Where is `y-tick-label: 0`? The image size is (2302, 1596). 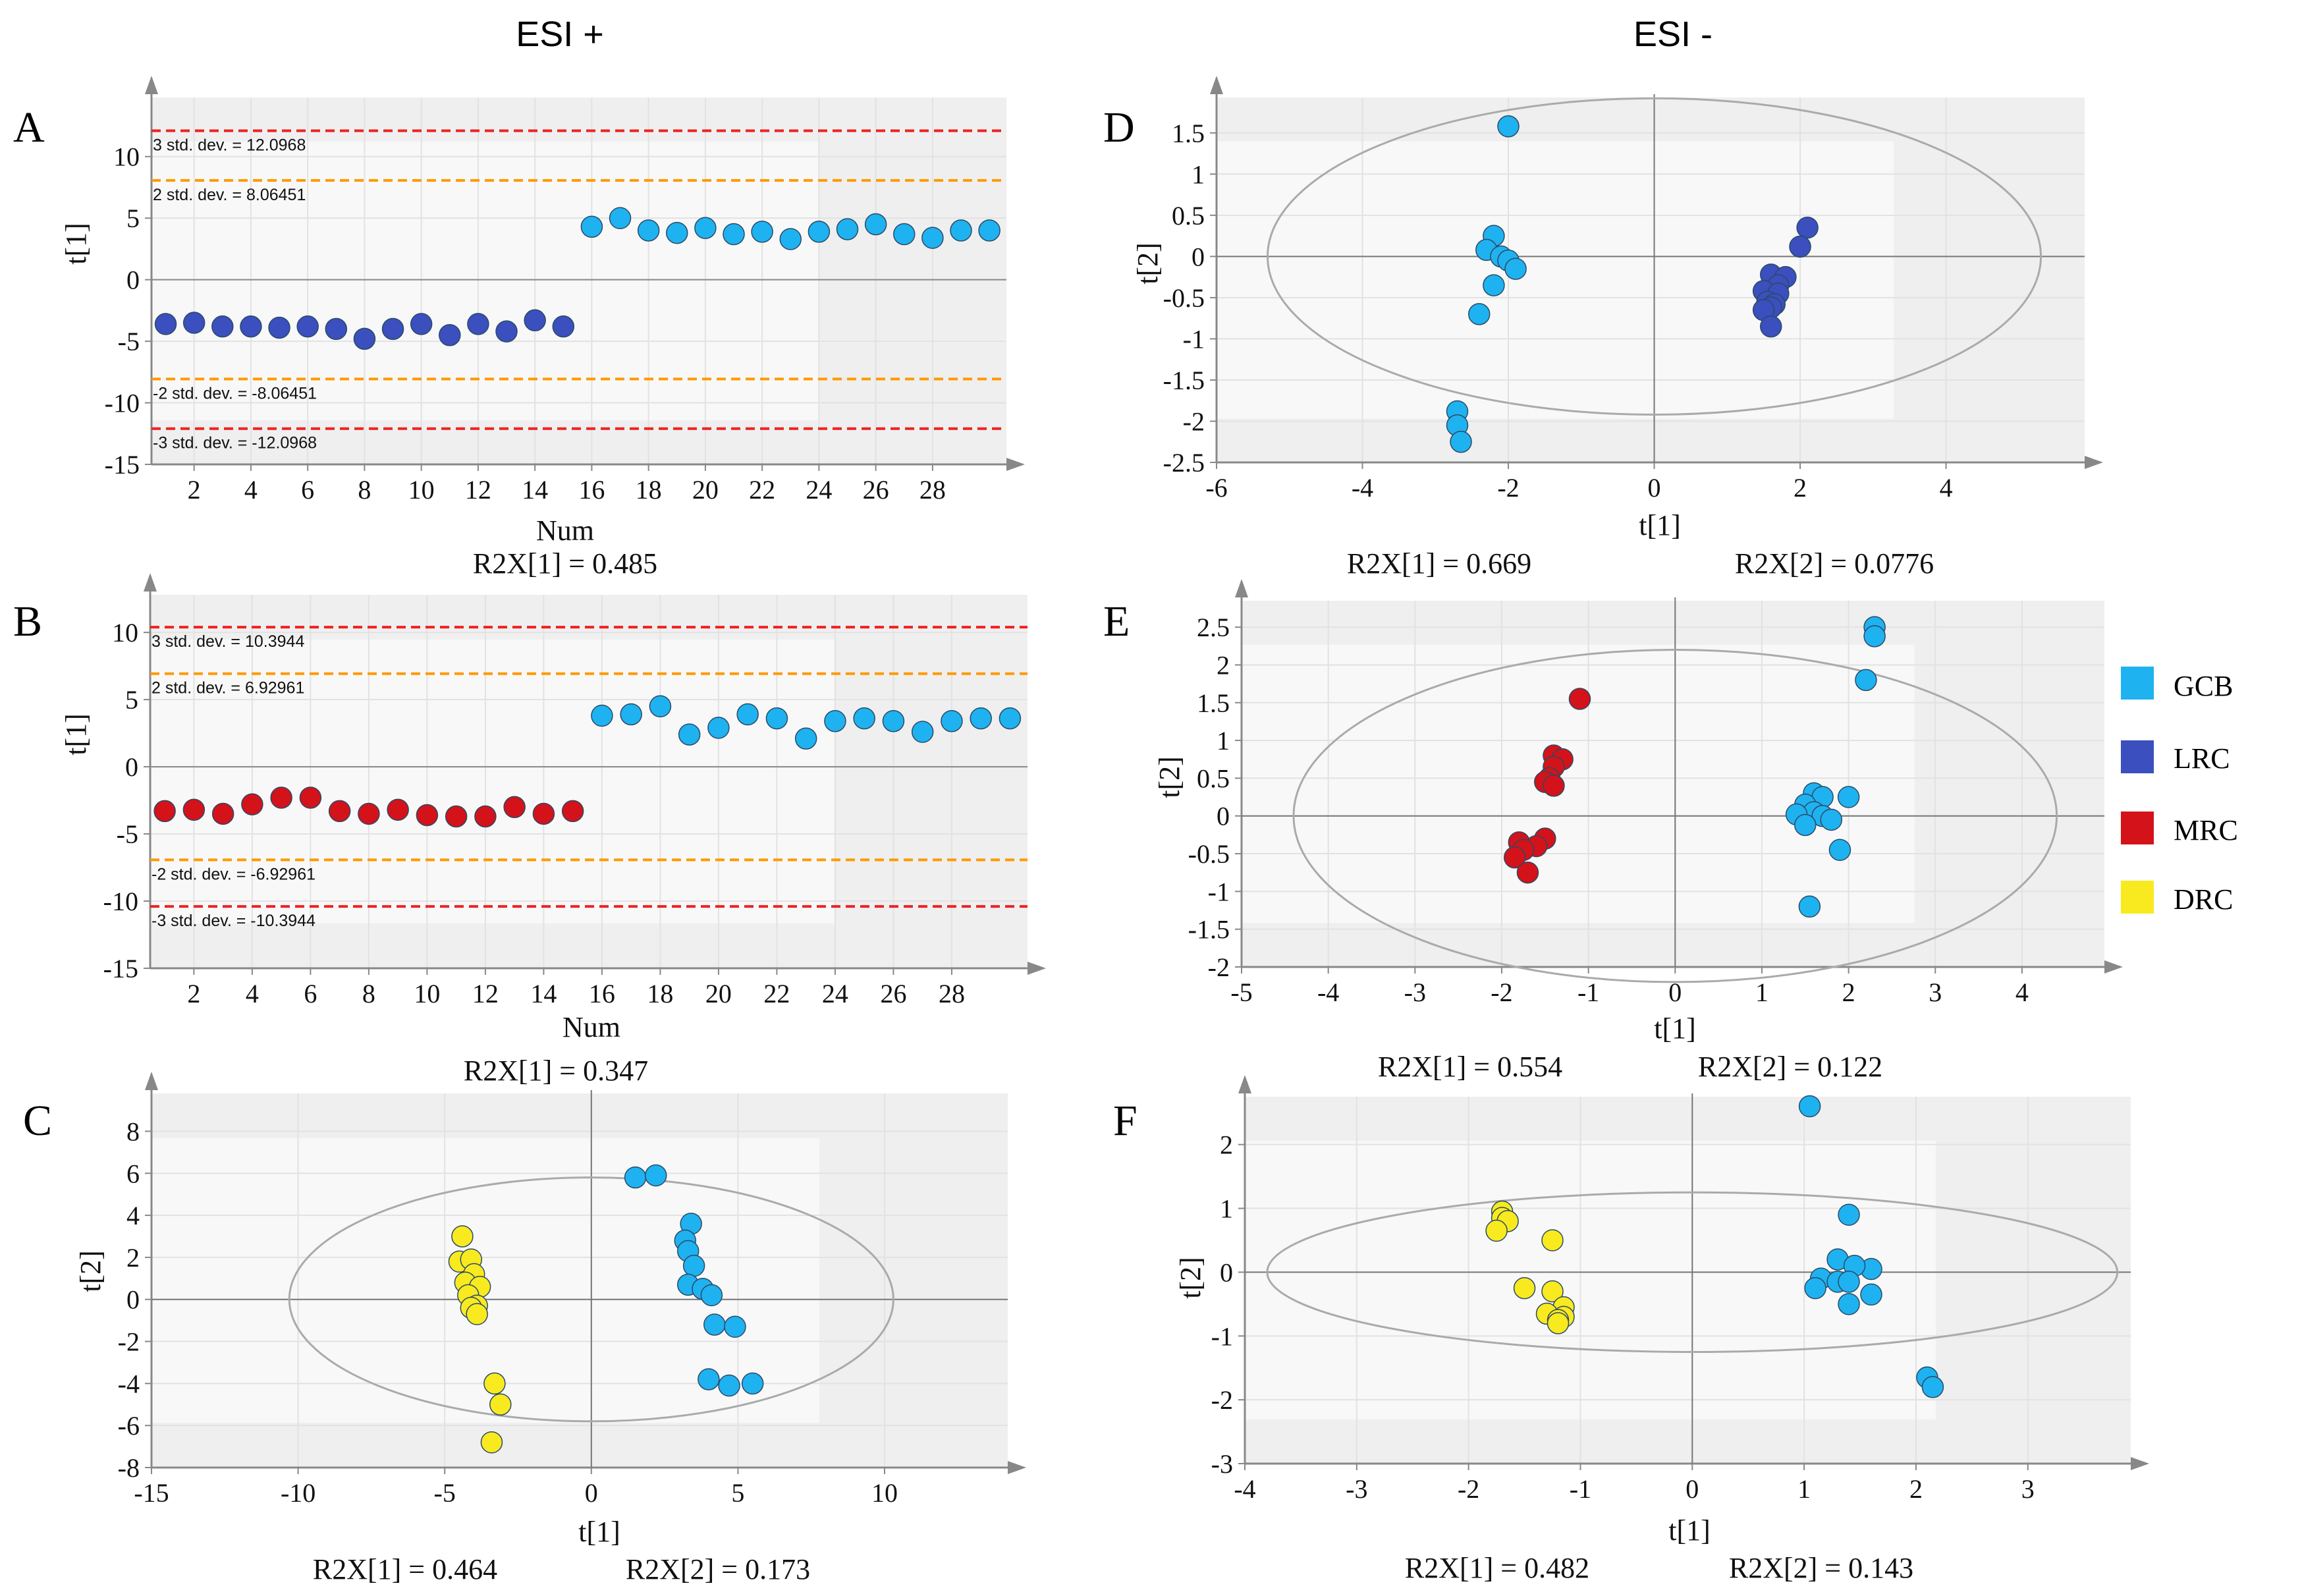
y-tick-label: 0 is located at coordinates (133, 280).